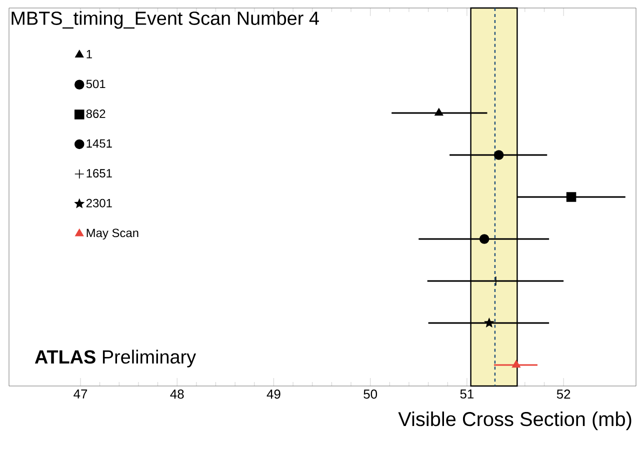 This screenshot has height=454, width=638. What do you see at coordinates (96, 114) in the screenshot?
I see `legend-label: 862` at bounding box center [96, 114].